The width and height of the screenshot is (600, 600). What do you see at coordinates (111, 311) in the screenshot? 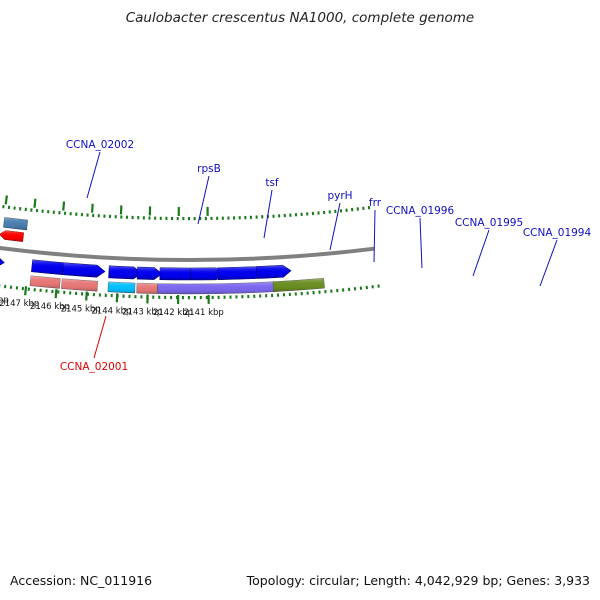
I see `tick-label: 2144 kbp` at bounding box center [111, 311].